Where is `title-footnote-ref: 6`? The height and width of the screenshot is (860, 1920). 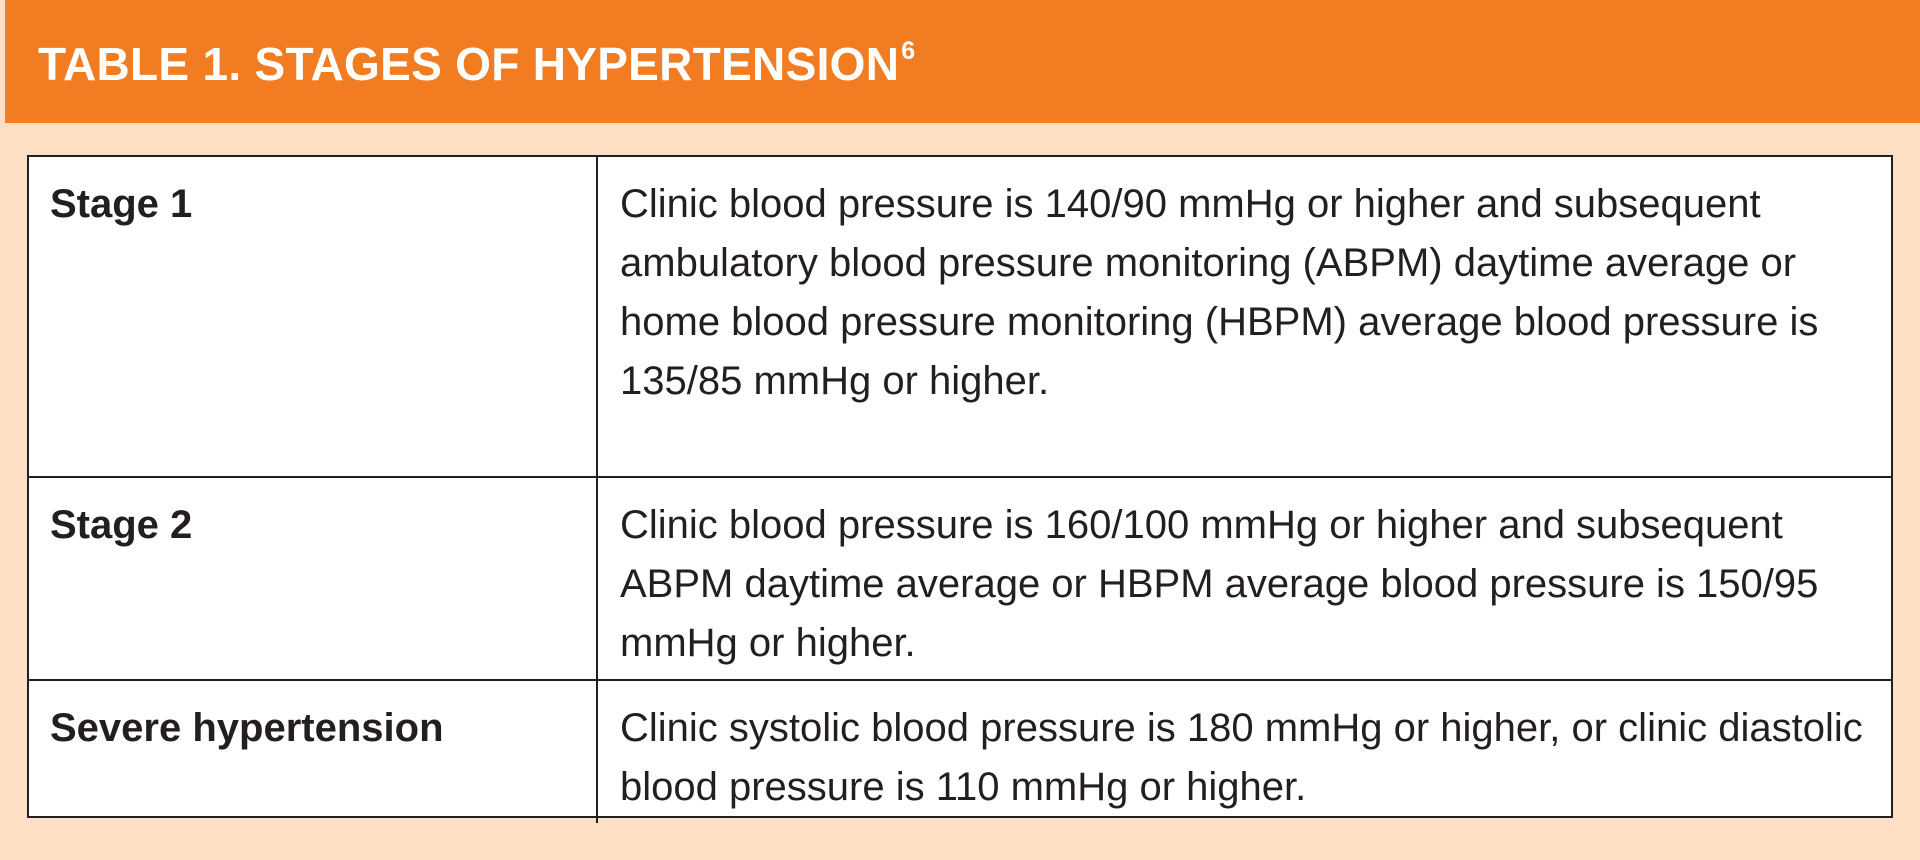 title-footnote-ref: 6 is located at coordinates (908, 50).